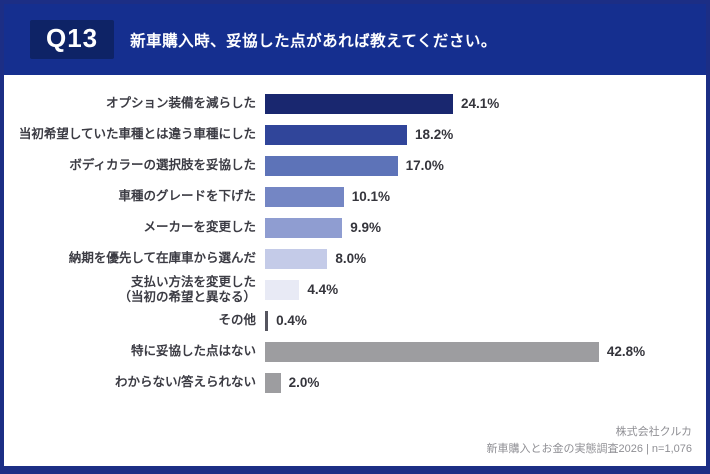 The height and width of the screenshot is (474, 710). I want to click on value-label: 10.1%, so click(371, 196).